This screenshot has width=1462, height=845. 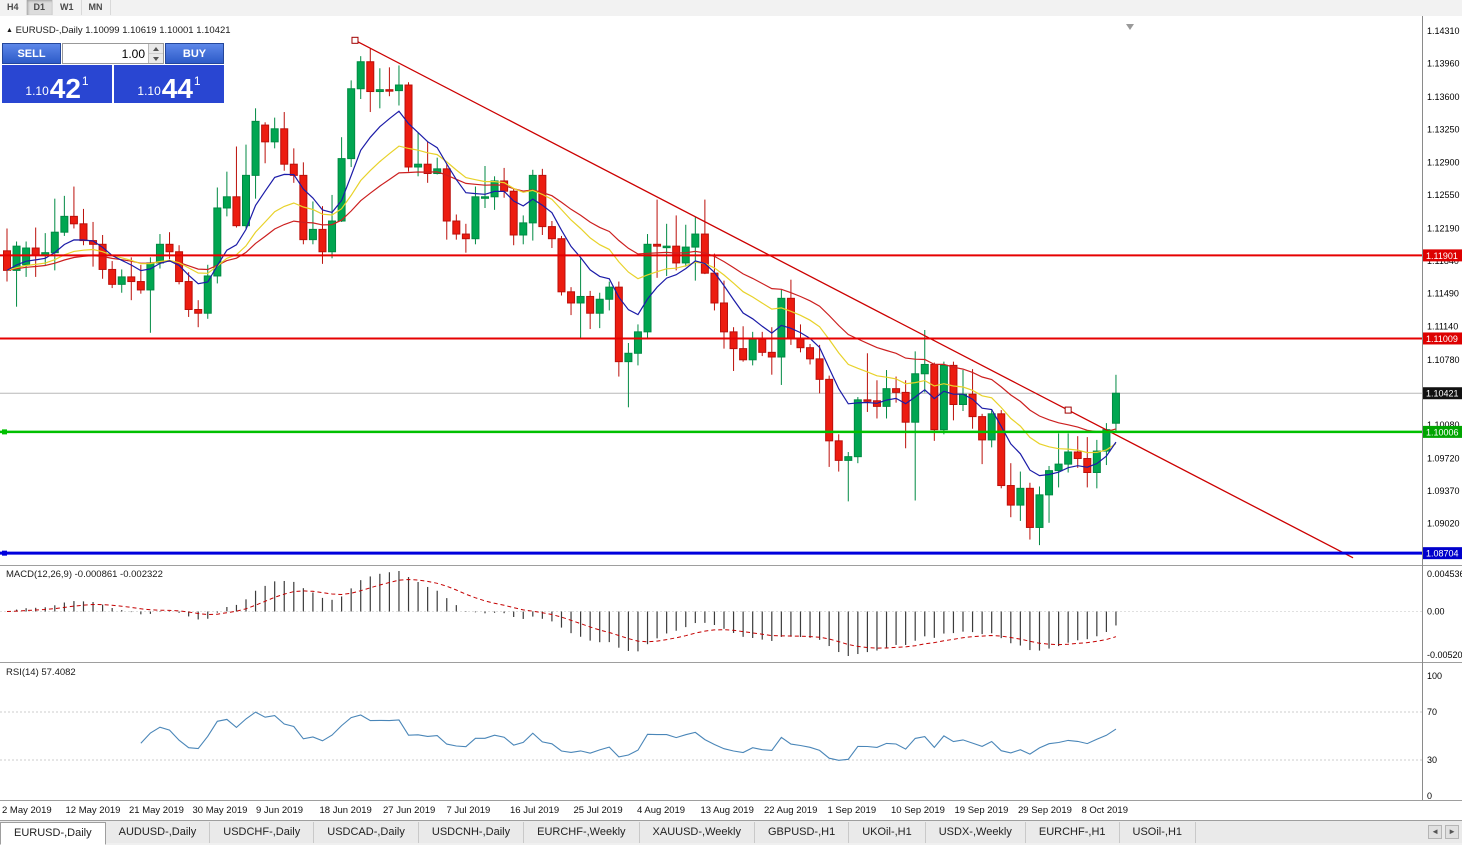 What do you see at coordinates (1443, 294) in the screenshot?
I see `price-axis-label: 1.11490` at bounding box center [1443, 294].